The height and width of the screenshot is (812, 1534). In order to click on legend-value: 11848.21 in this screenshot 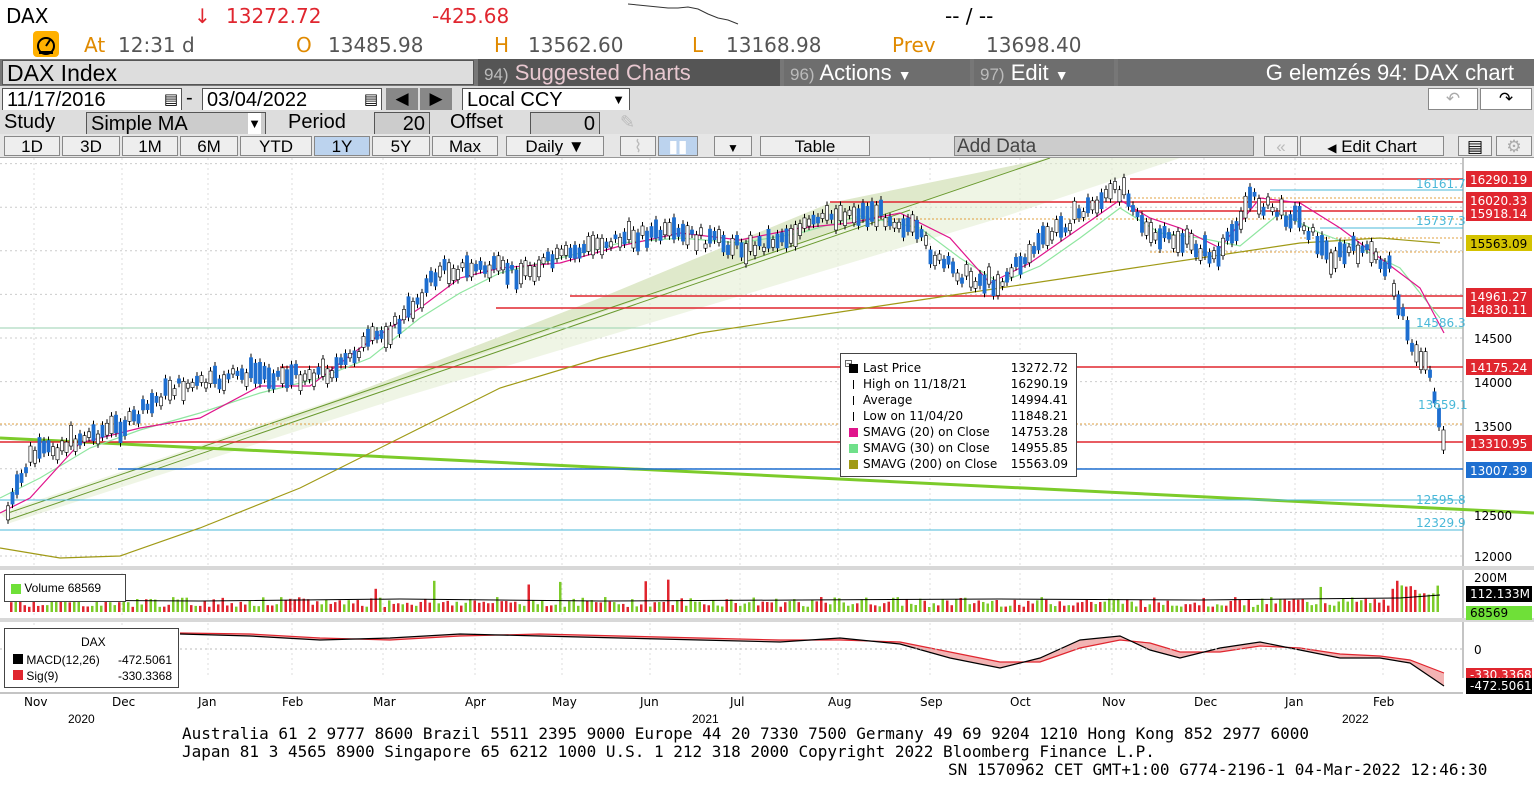, I will do `click(1039, 416)`.